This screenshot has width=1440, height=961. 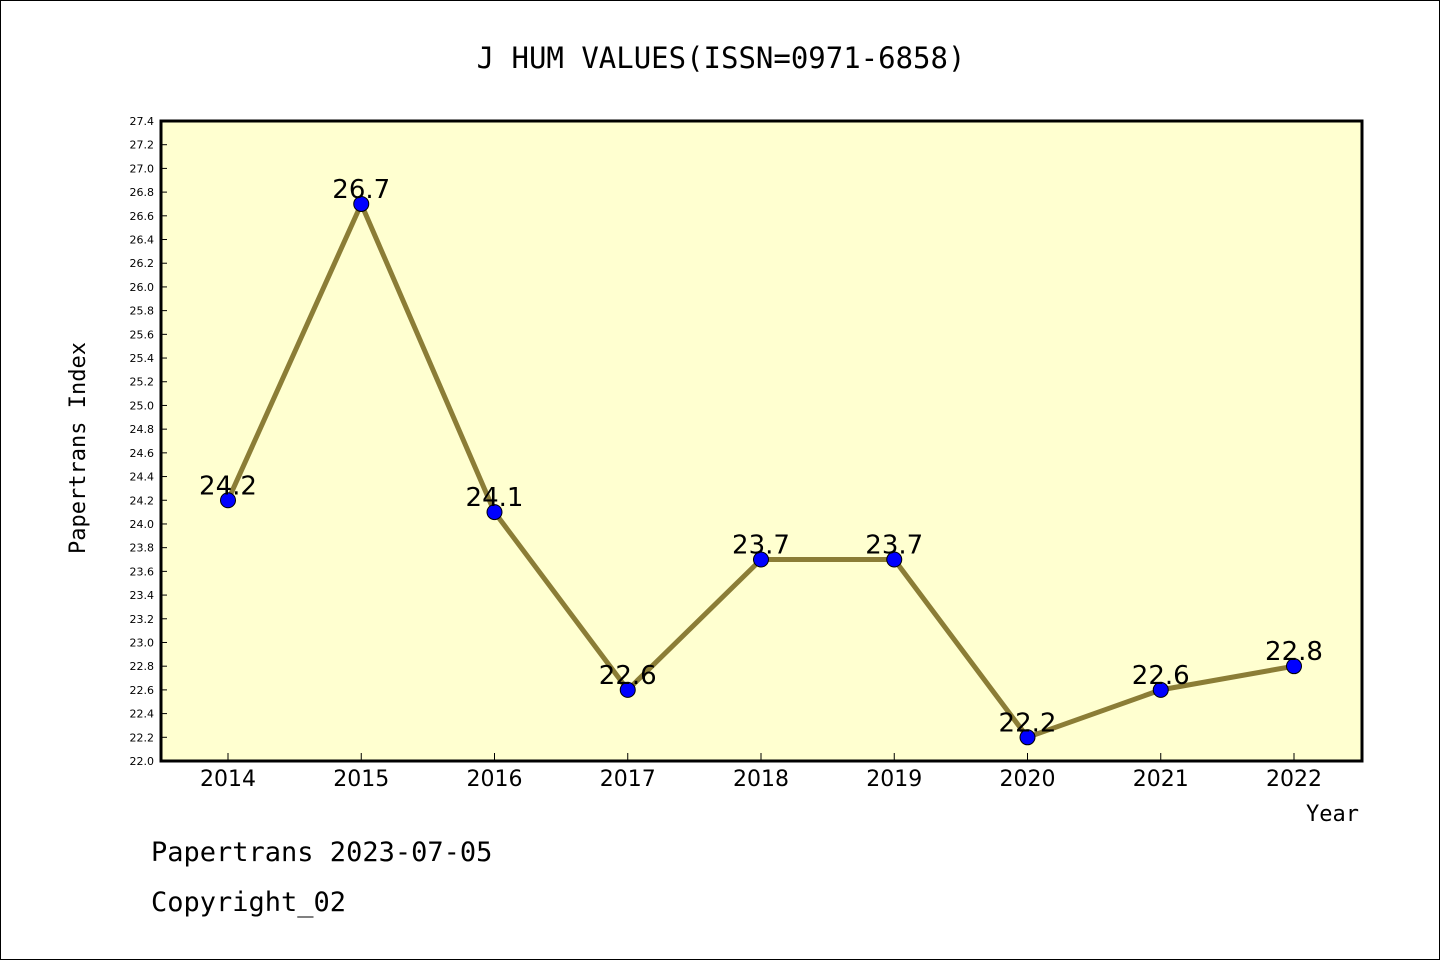 I want to click on y-axis-label: Papertrans Index, so click(x=78, y=448).